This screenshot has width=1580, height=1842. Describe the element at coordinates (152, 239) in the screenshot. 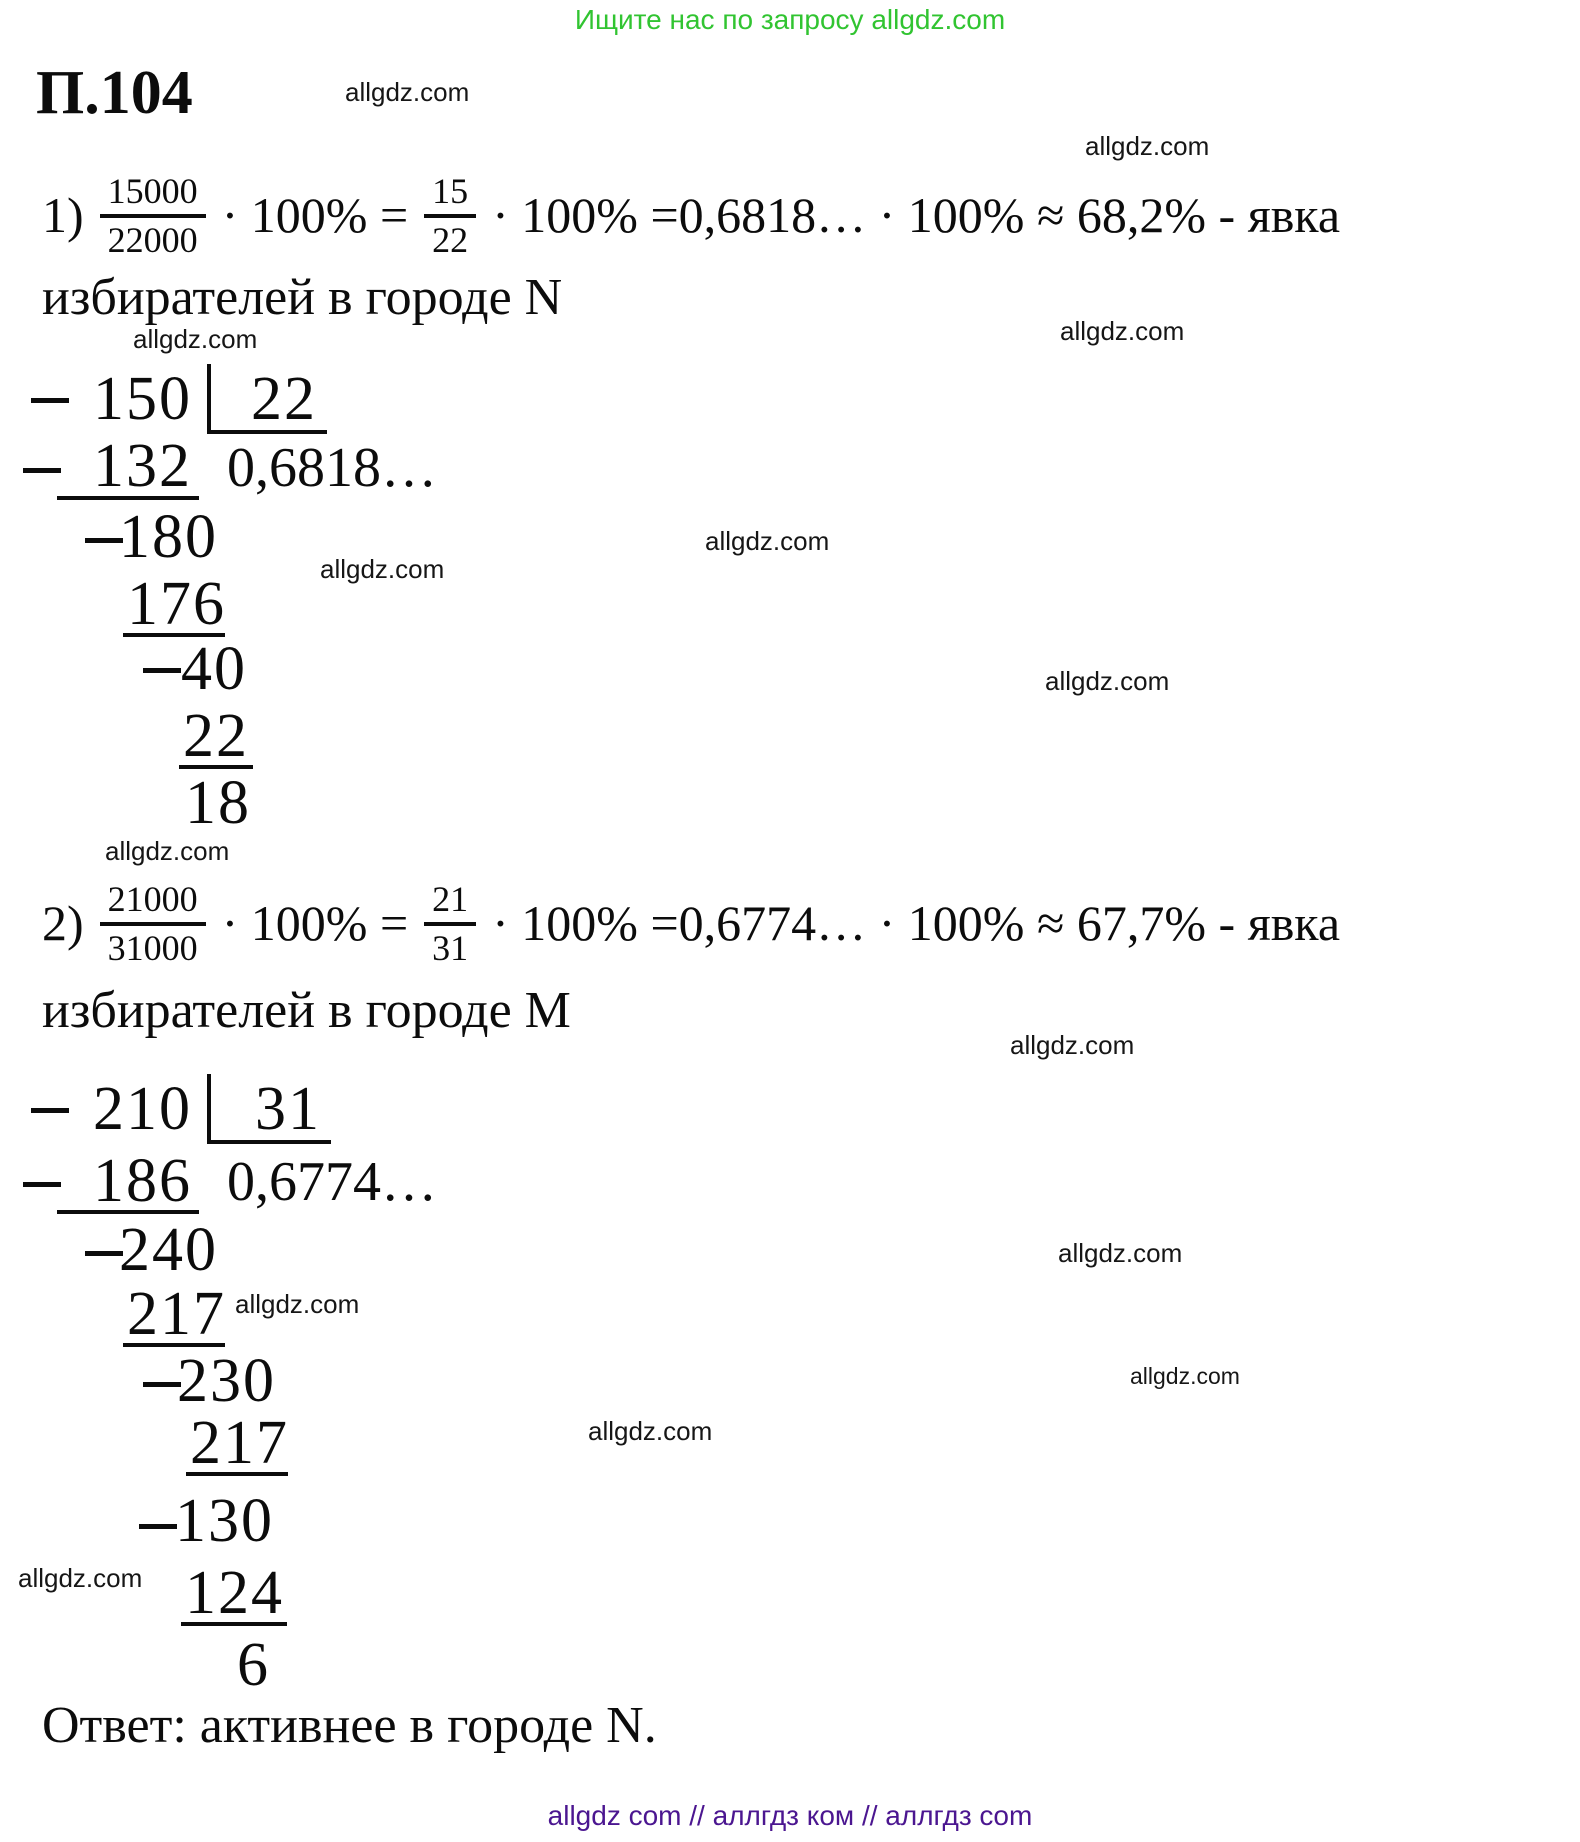

I see `denominator: 22000` at that location.